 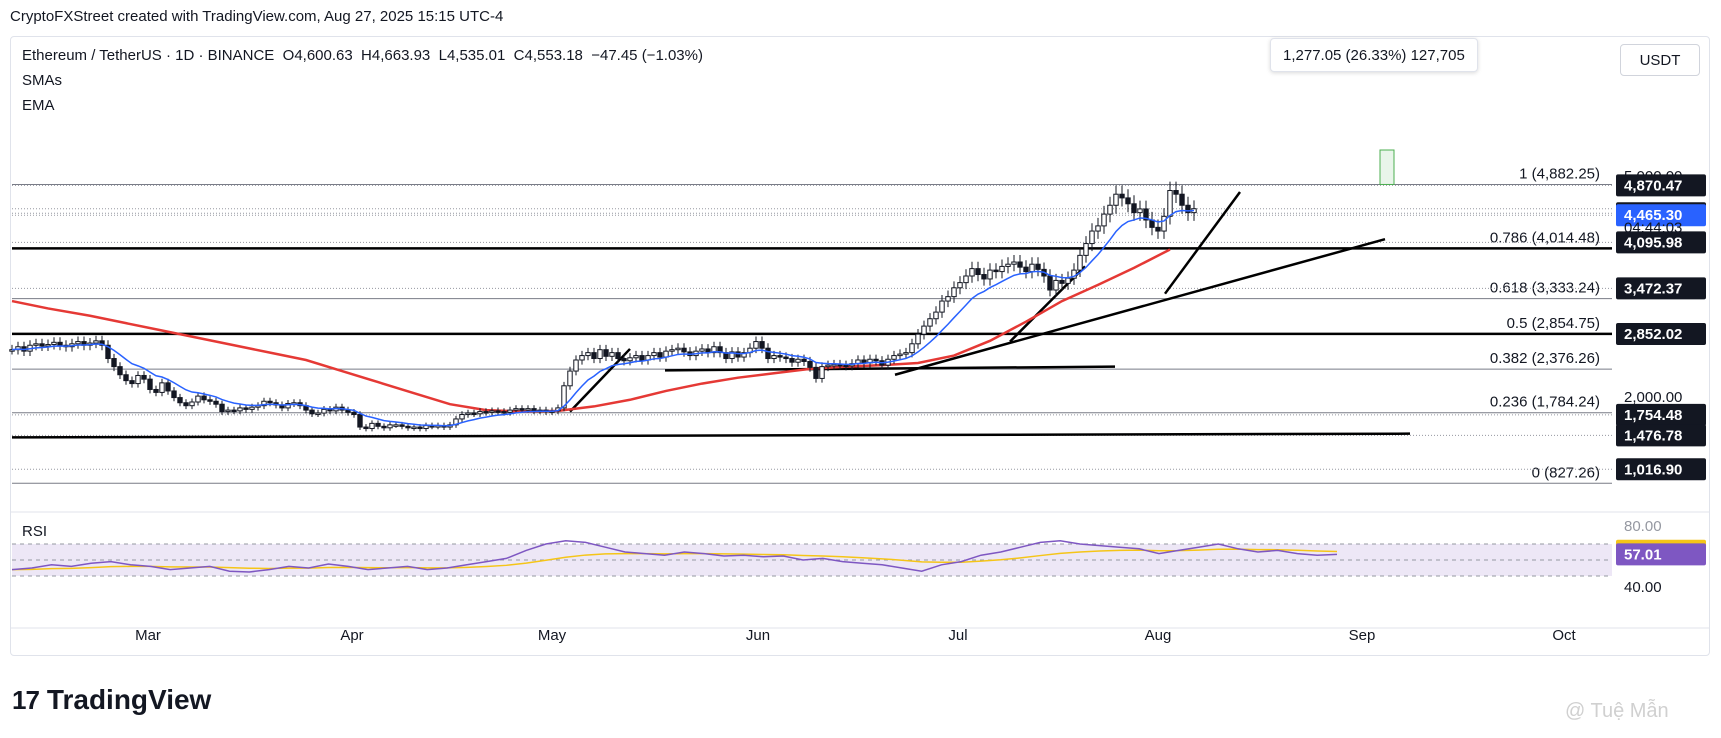 What do you see at coordinates (42, 80) in the screenshot?
I see `sma-indicator-label: SMAs` at bounding box center [42, 80].